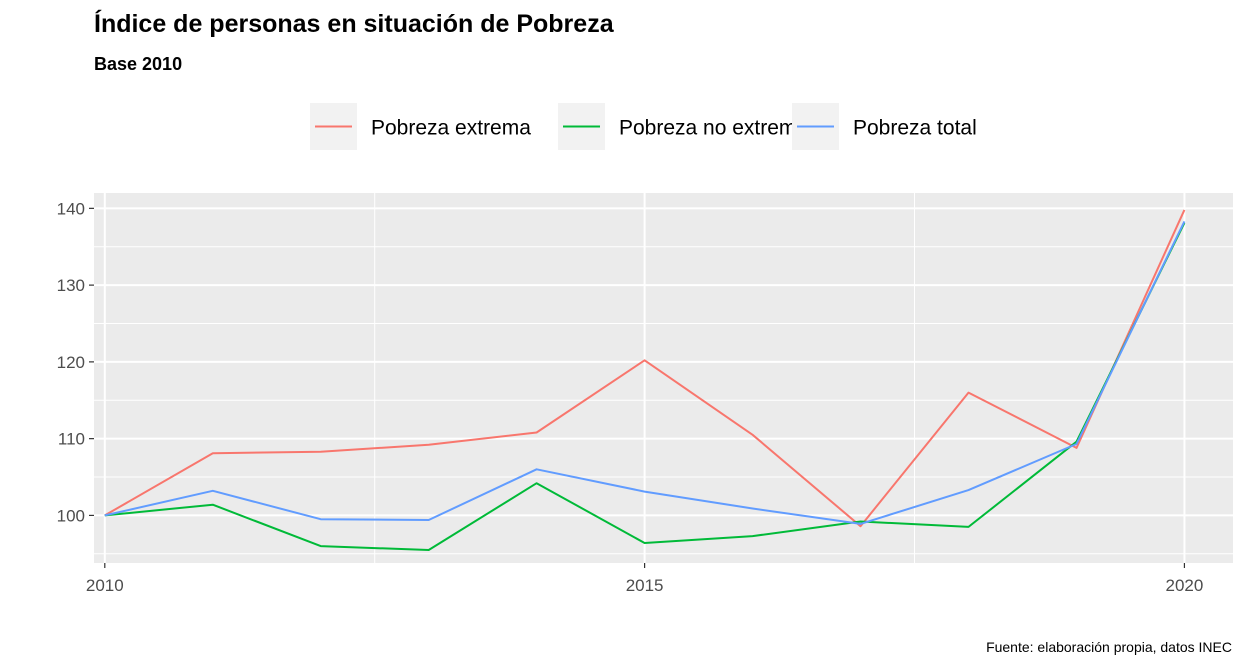  I want to click on legend-label: Pobreza total, so click(915, 128).